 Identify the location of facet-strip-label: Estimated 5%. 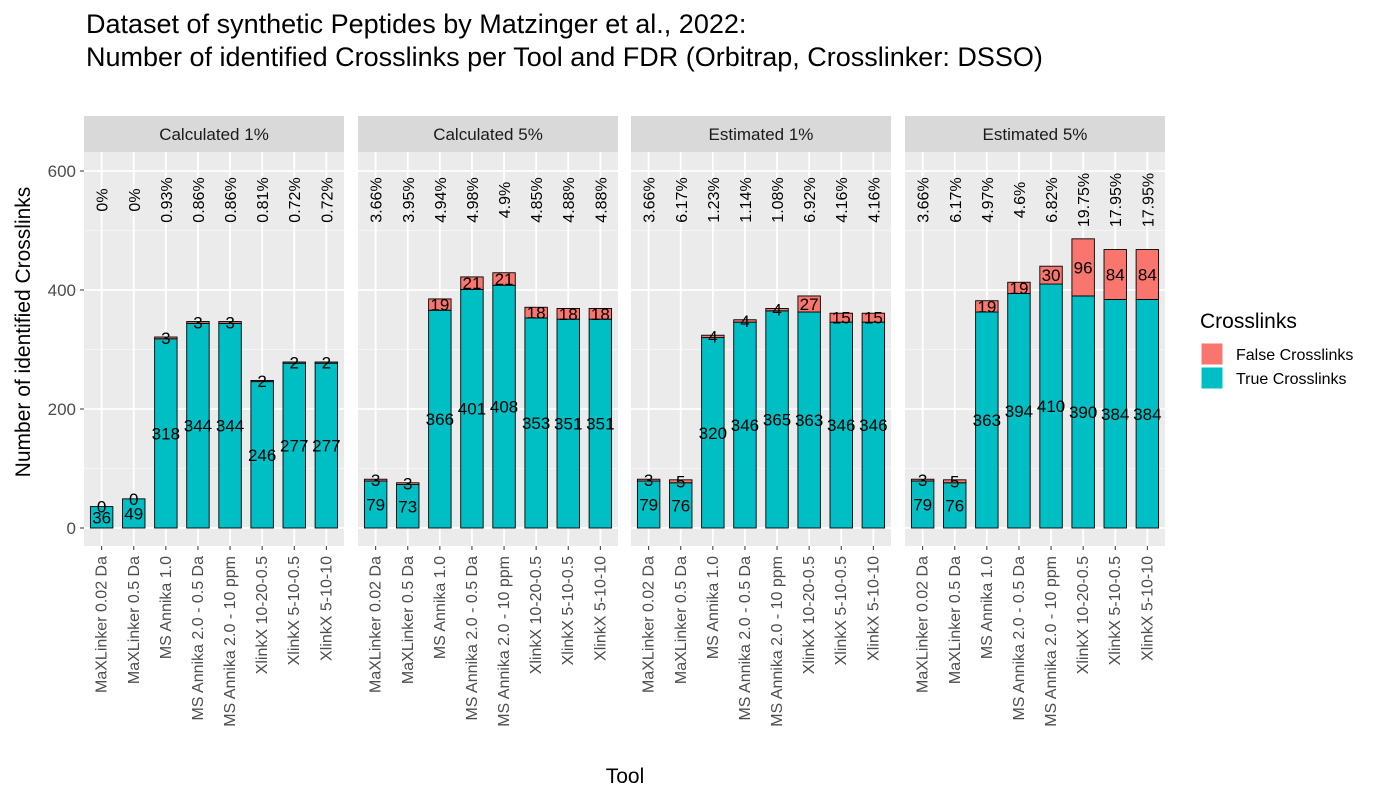
(1035, 134).